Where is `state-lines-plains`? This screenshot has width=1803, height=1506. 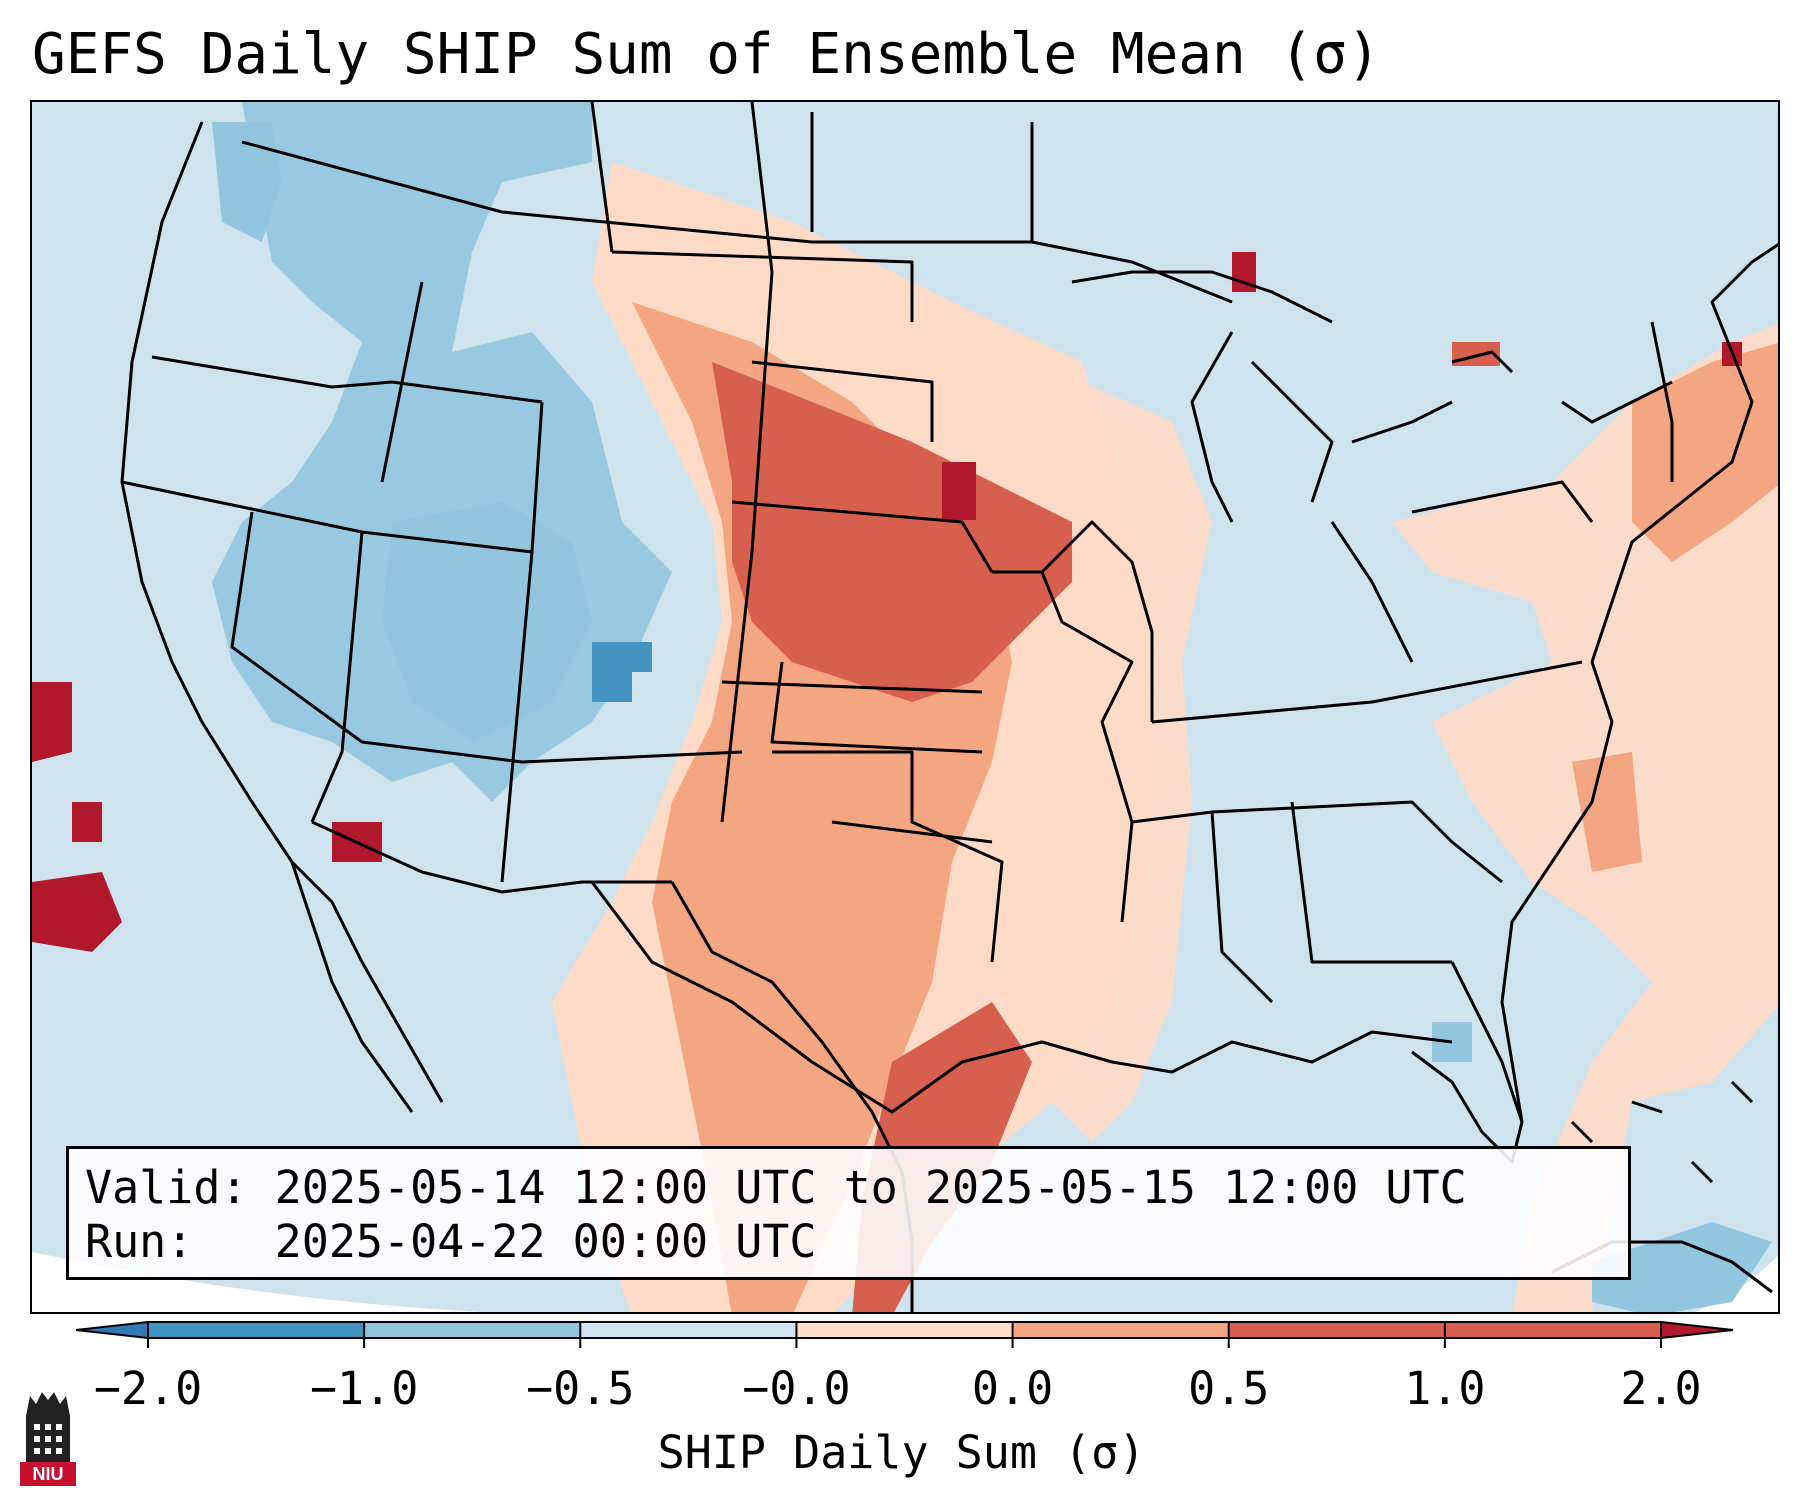
state-lines-plains is located at coordinates (807, 606).